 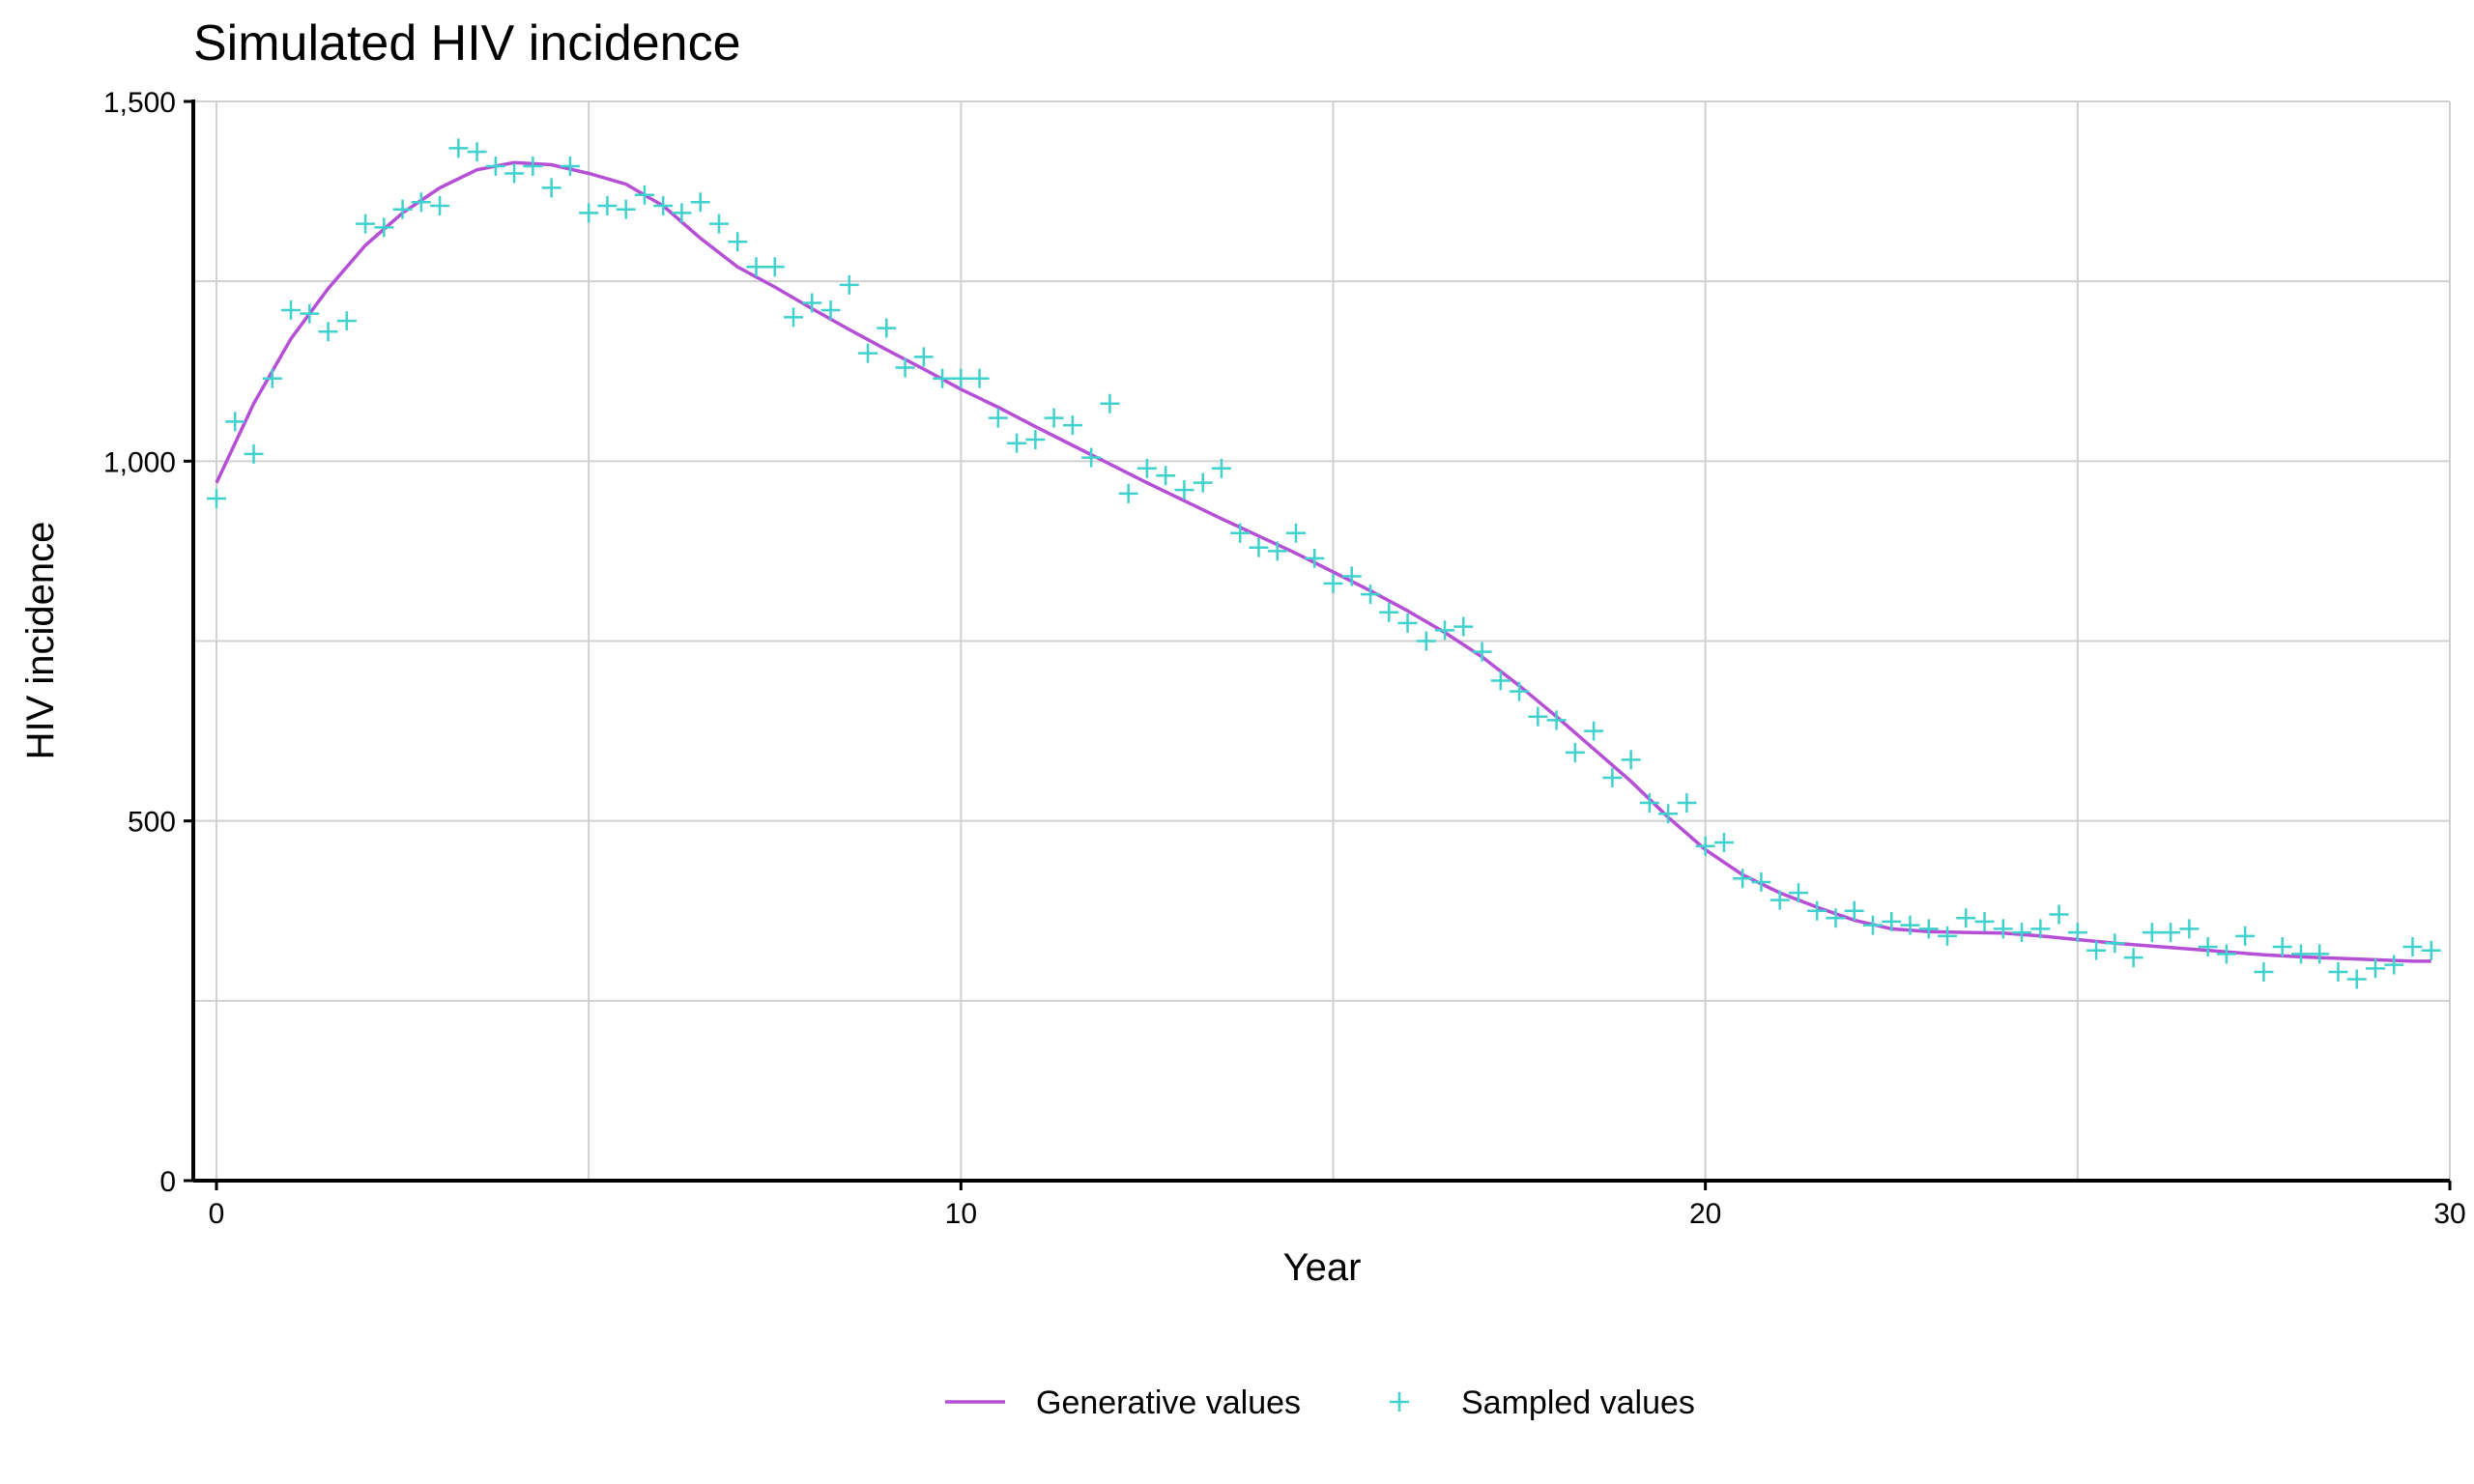 I want to click on y-tick-label: 500, so click(x=152, y=823).